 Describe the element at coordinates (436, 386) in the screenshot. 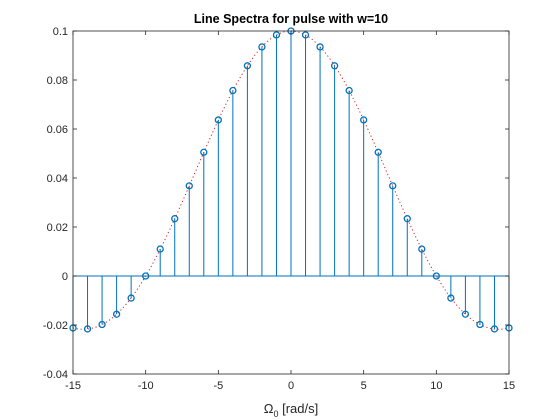

I see `x-tick-label: 10` at that location.